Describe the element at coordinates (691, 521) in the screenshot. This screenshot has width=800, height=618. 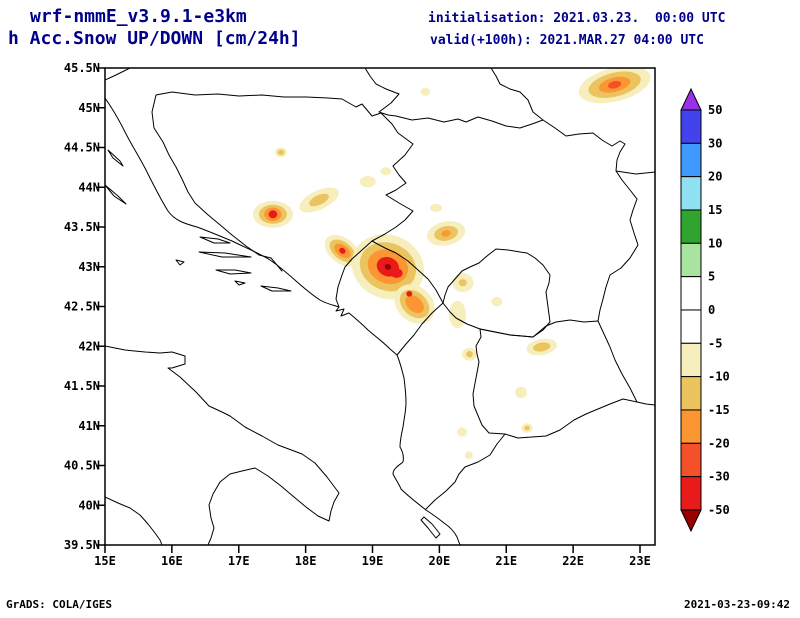
I see `colorbar-arrow-bottom` at that location.